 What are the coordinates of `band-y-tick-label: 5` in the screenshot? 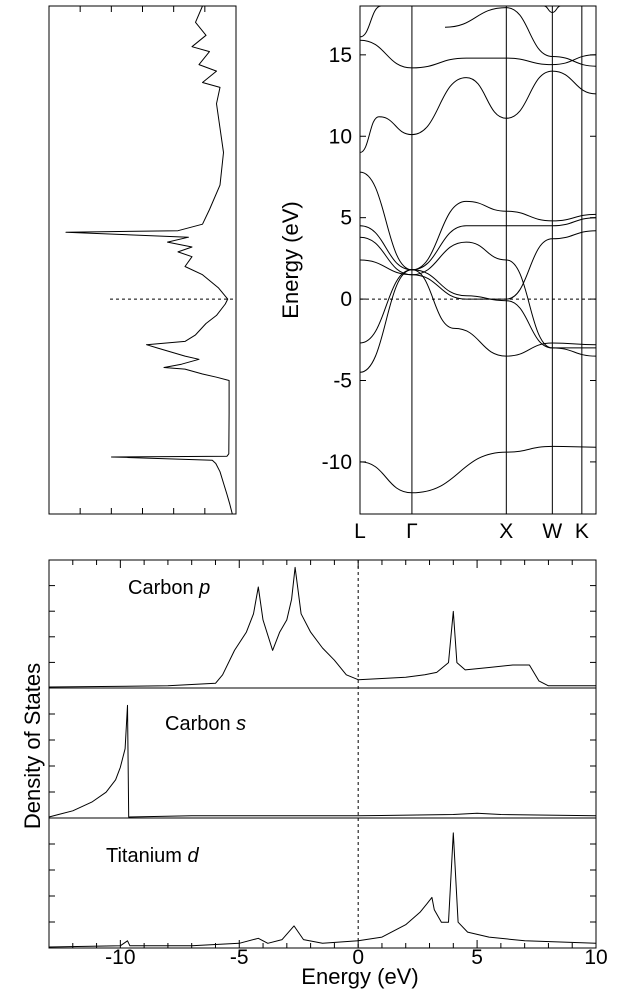 It's located at (346, 218).